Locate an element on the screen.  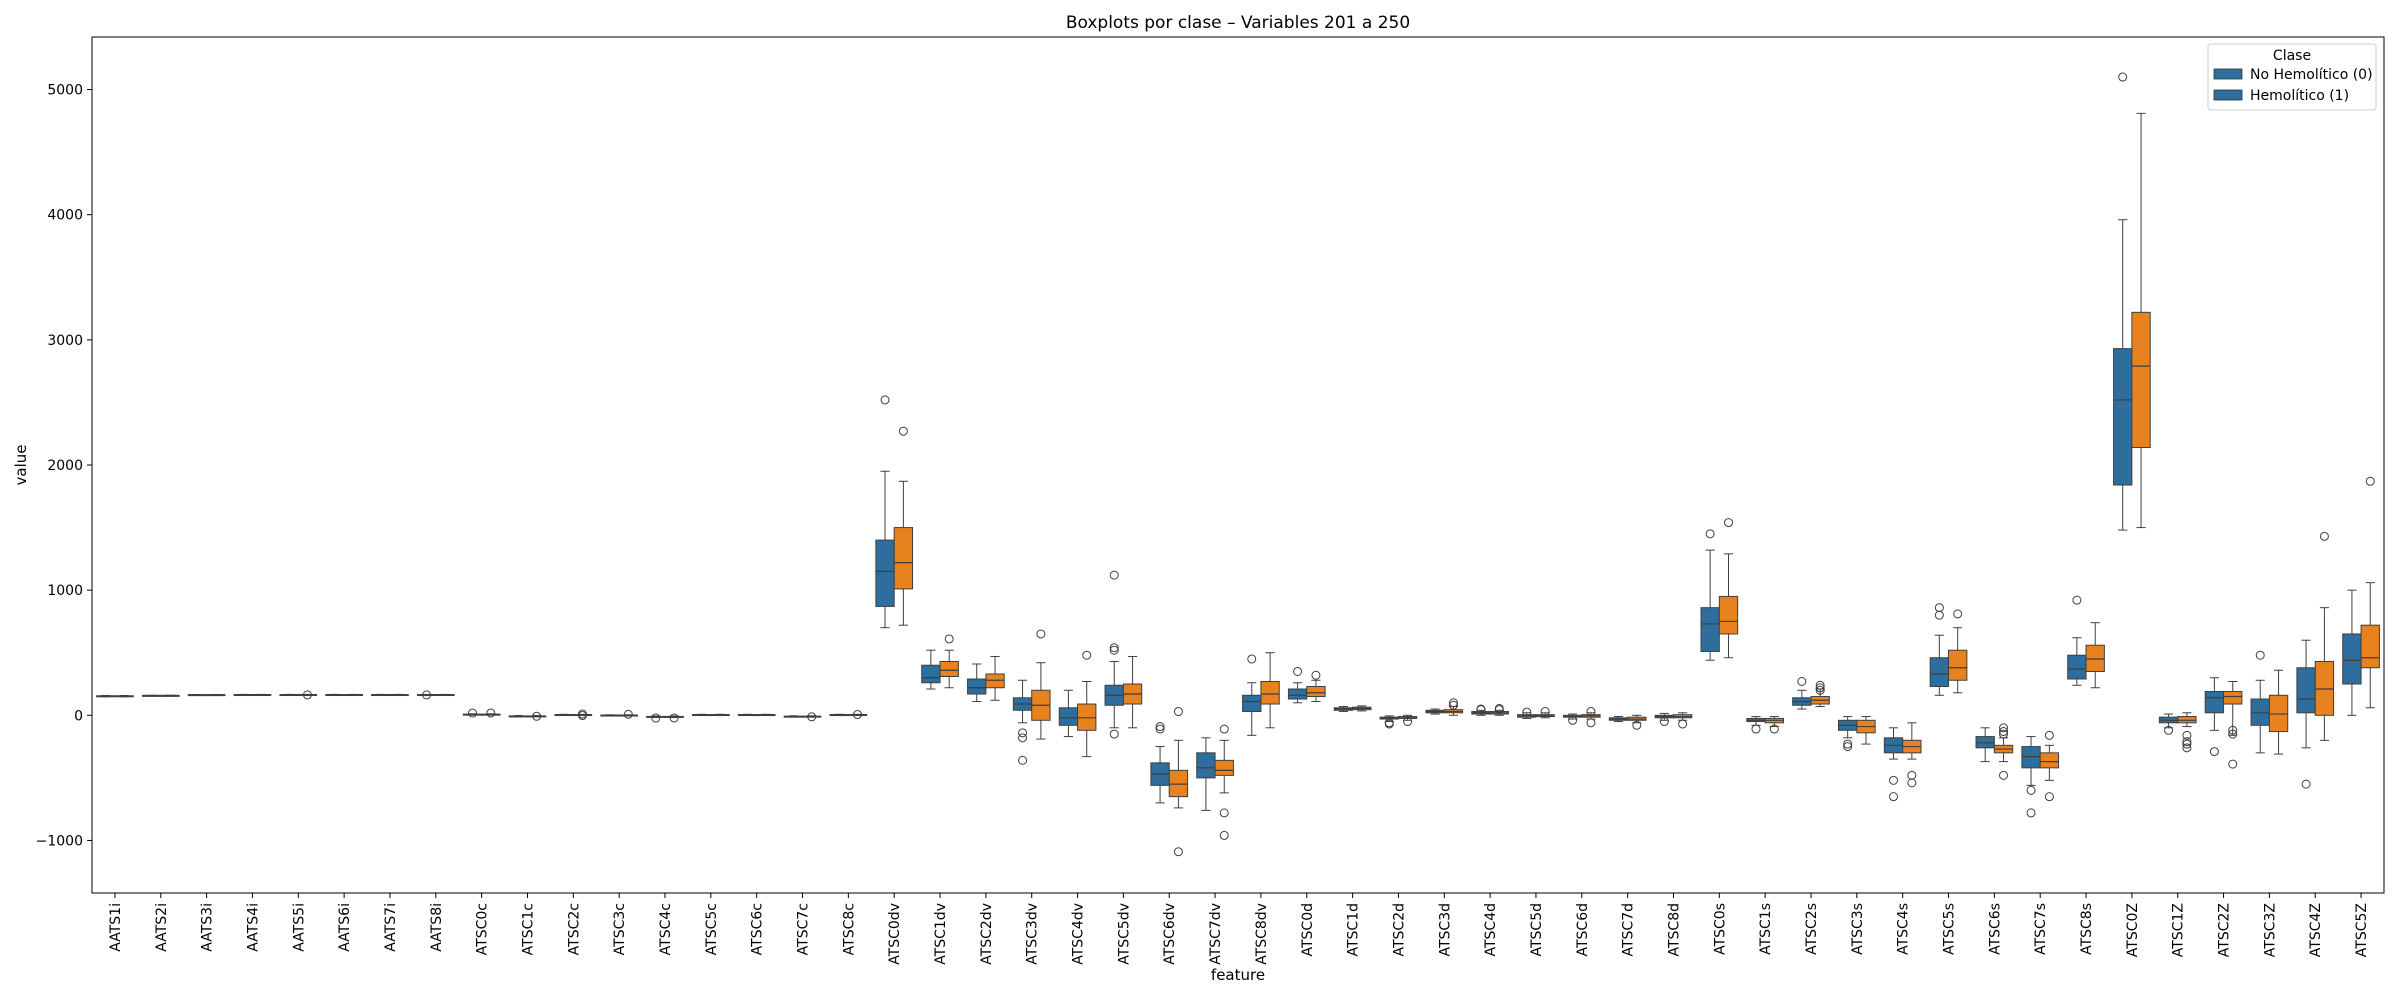
x-tick-label: ATSC0Z is located at coordinates (2133, 930).